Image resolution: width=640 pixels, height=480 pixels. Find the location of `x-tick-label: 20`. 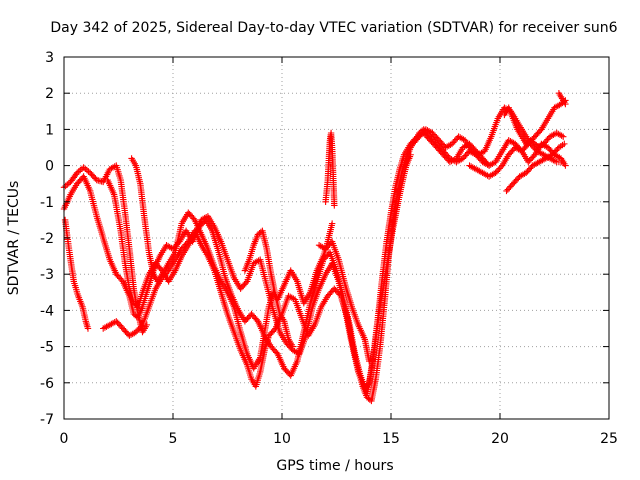

x-tick-label: 20 is located at coordinates (500, 439).